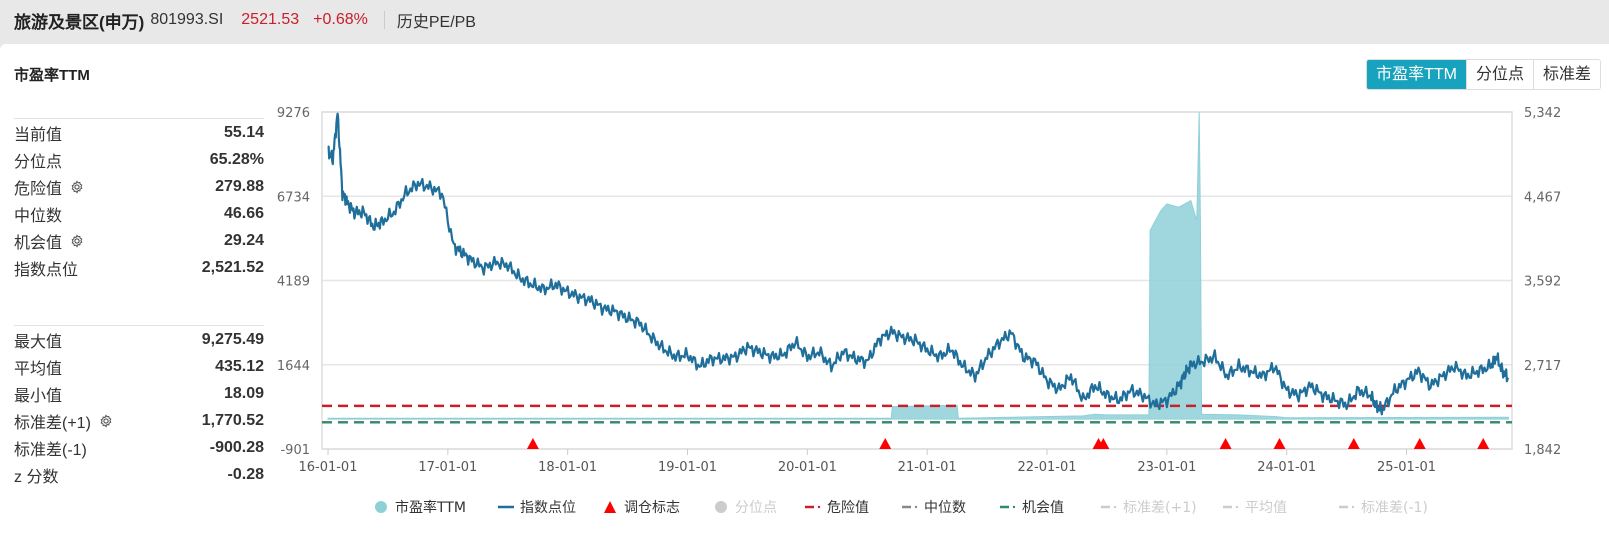 The height and width of the screenshot is (543, 1609). I want to click on y-left-tick: 6734, so click(293, 197).